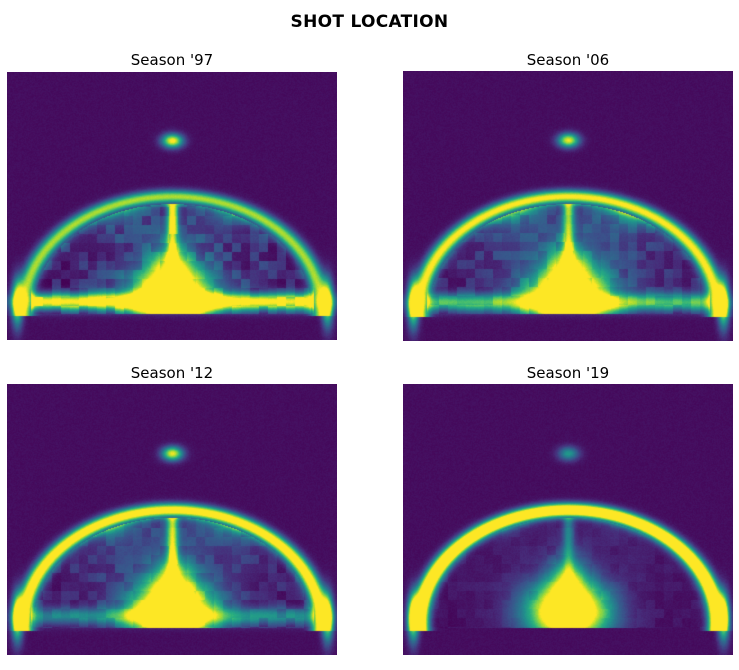  I want to click on panel-title: Season '06, so click(568, 60).